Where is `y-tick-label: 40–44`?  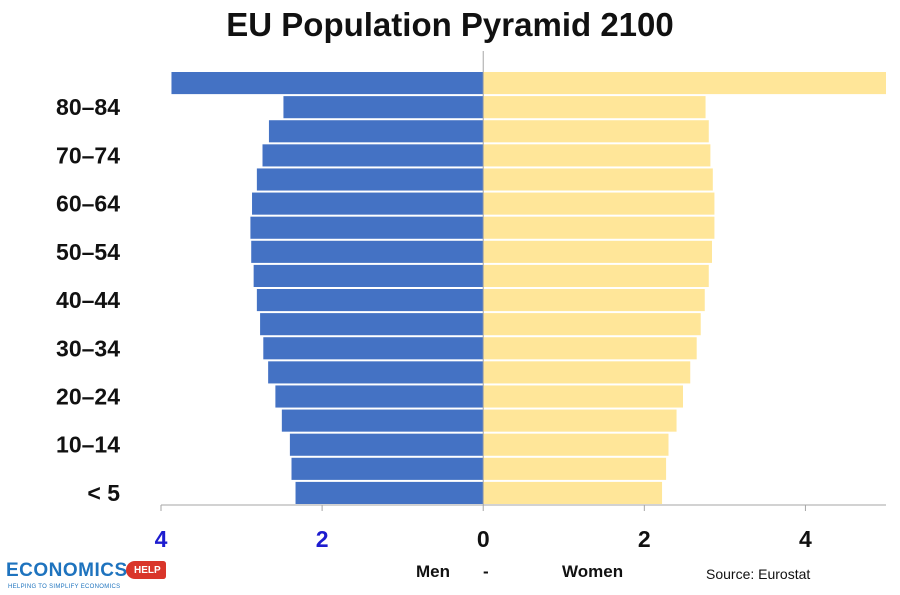 y-tick-label: 40–44 is located at coordinates (88, 300).